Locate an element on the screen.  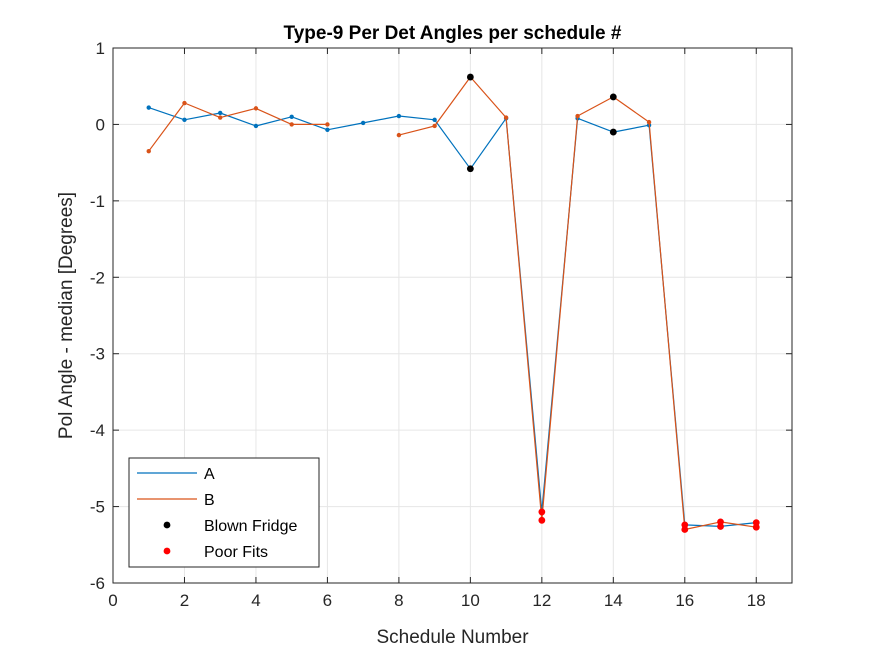
legend-marker-poor-fits is located at coordinates (167, 551).